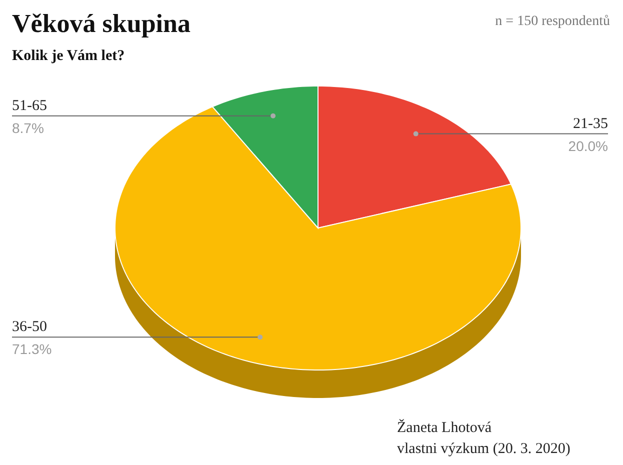 This screenshot has height=465, width=623. I want to click on text: n = 150 respondentů, so click(552, 21).